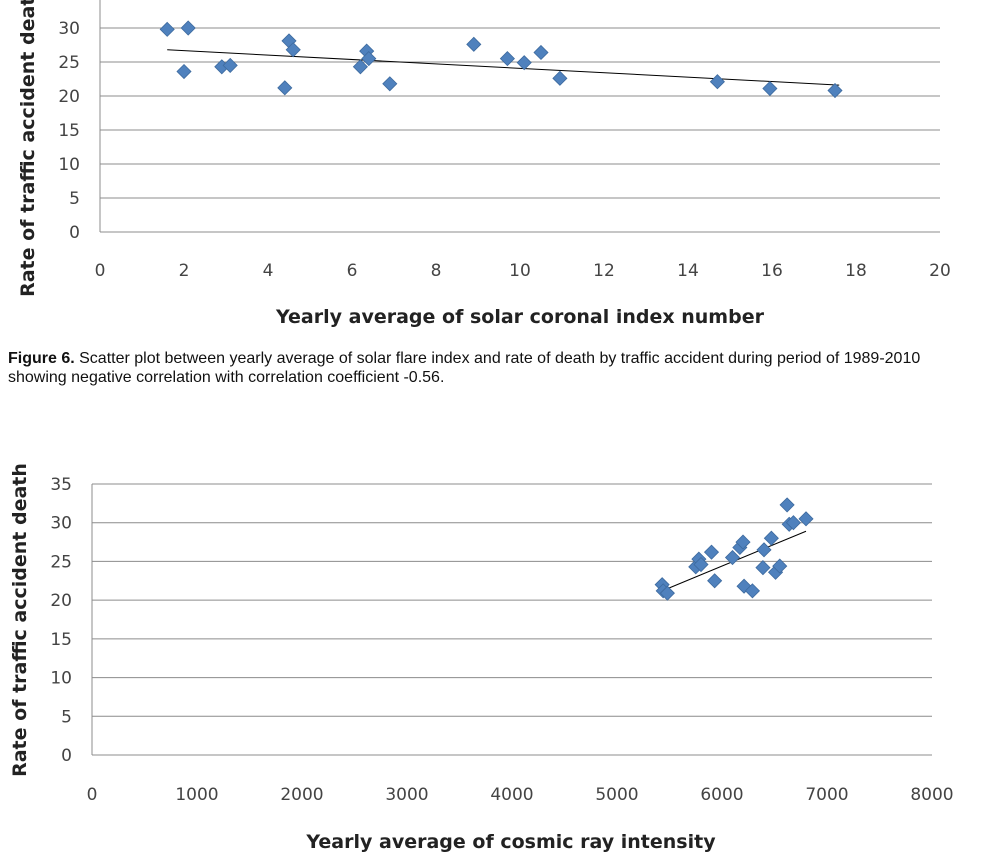 The width and height of the screenshot is (990, 862). I want to click on figure-caption-label: Figure 6., so click(41, 358).